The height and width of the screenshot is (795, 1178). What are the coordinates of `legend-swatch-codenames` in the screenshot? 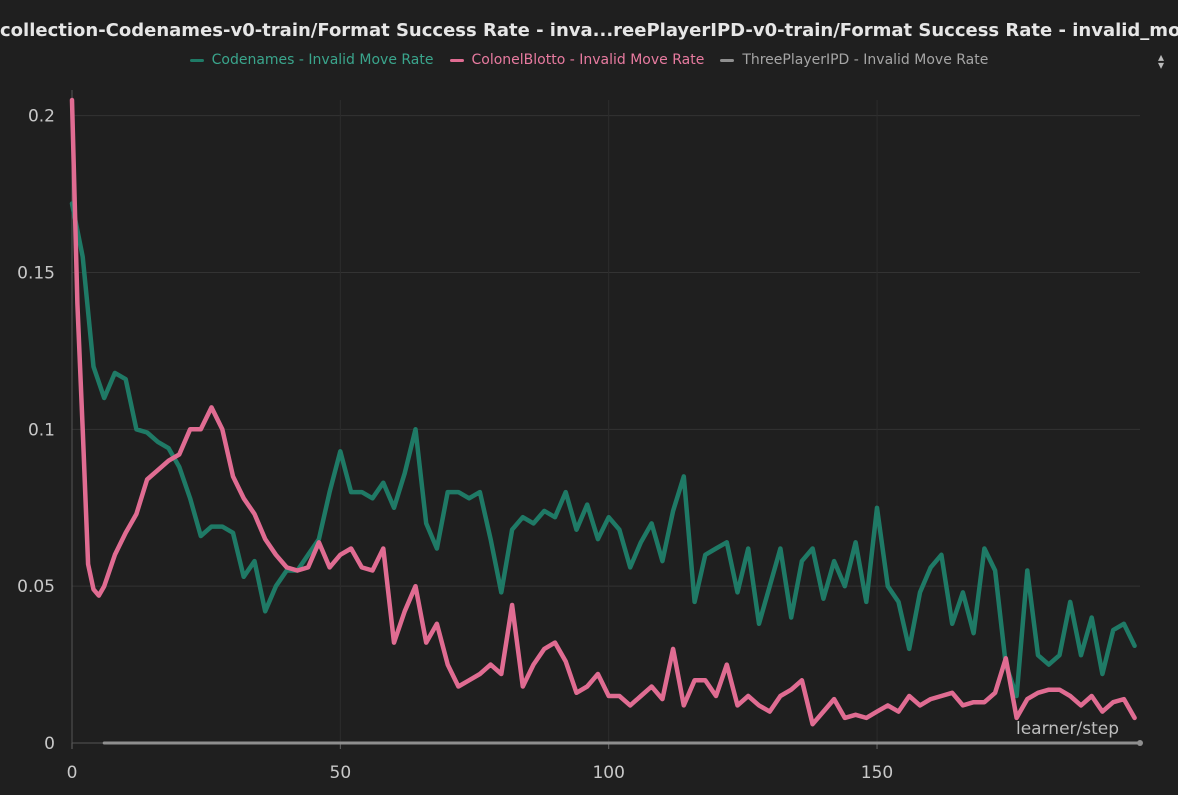 It's located at (196, 60).